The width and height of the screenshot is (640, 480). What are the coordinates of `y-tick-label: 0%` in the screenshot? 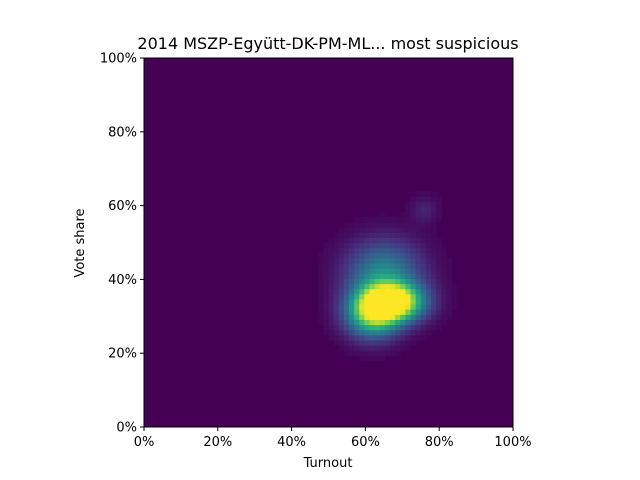 It's located at (126, 428).